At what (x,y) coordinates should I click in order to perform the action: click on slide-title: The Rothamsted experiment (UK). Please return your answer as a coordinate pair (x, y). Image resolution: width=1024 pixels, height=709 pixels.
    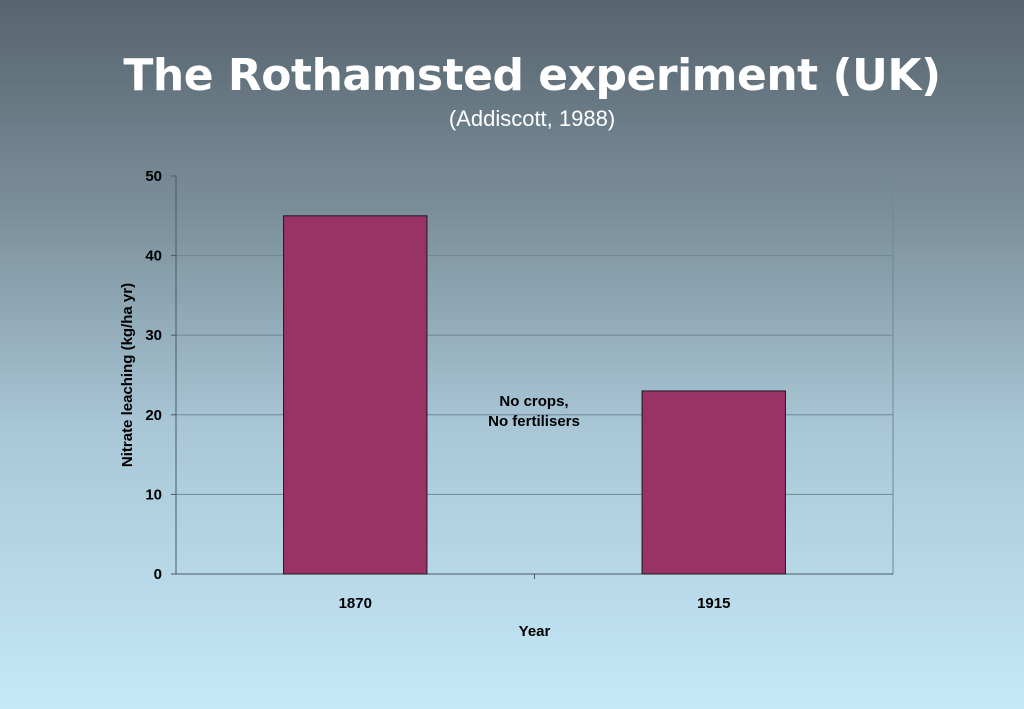
    Looking at the image, I should click on (532, 75).